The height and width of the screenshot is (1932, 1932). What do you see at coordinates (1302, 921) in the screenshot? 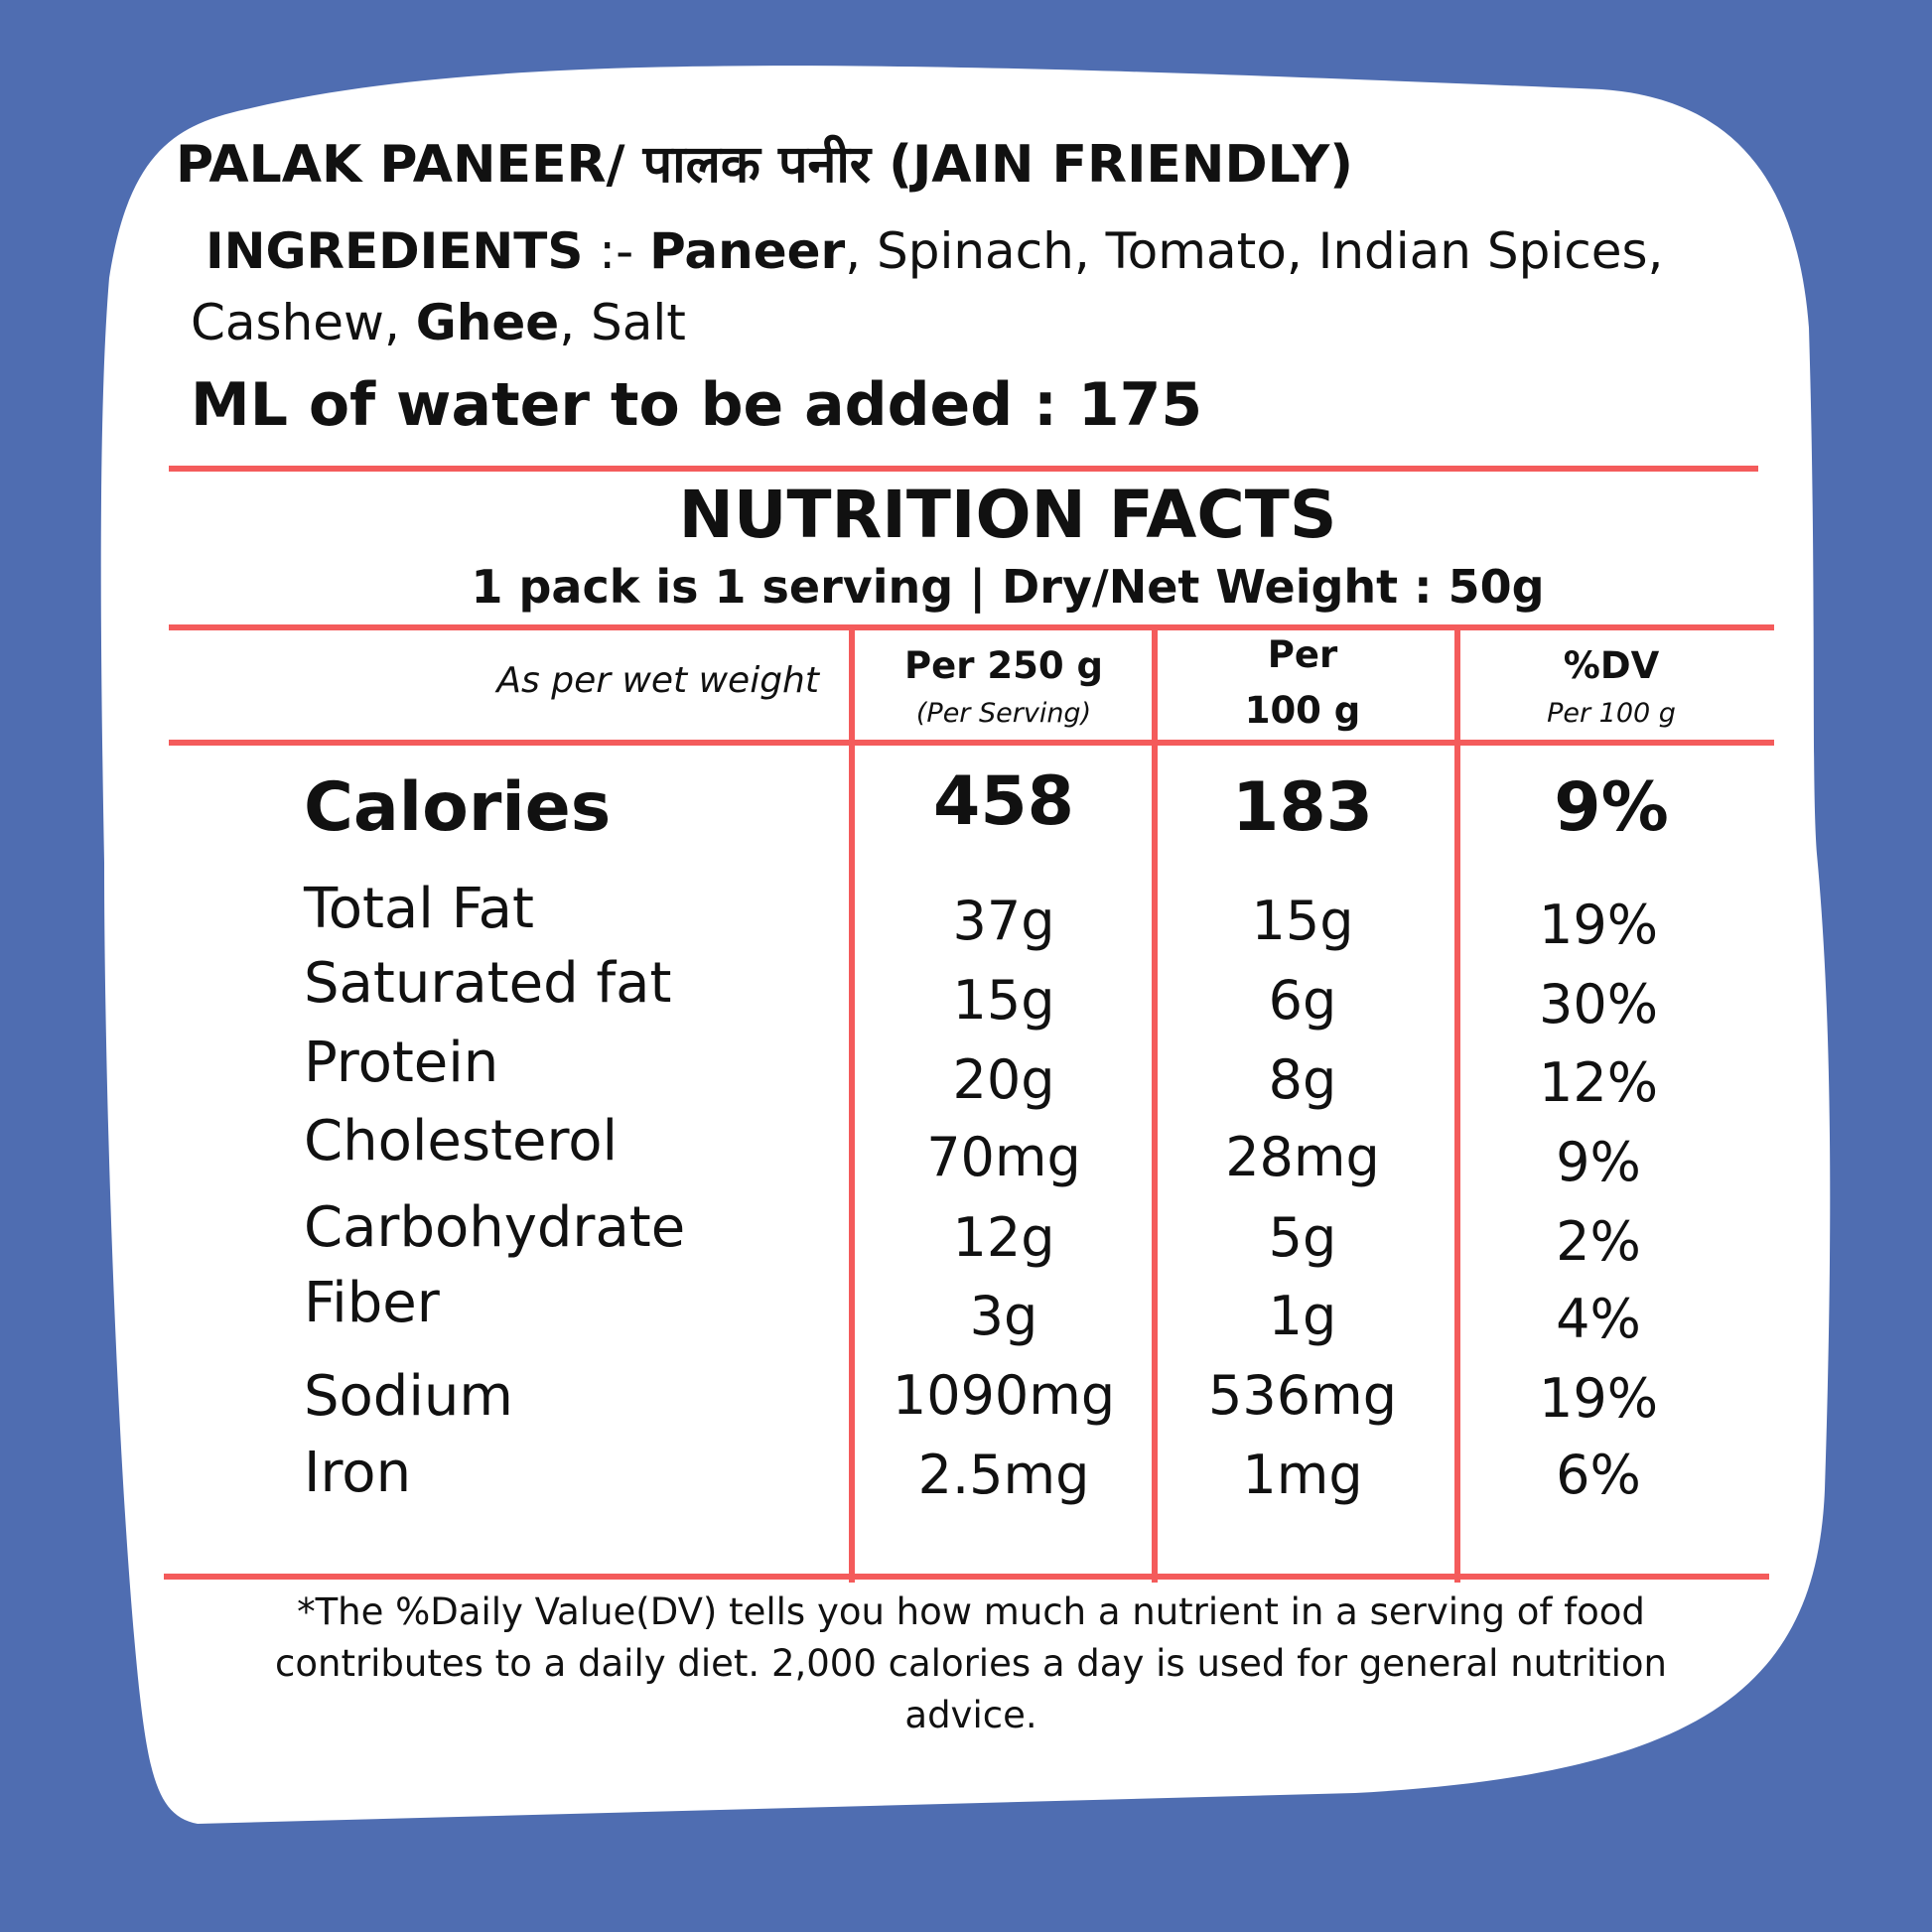
I see `nutrient-per-100g: 15g` at bounding box center [1302, 921].